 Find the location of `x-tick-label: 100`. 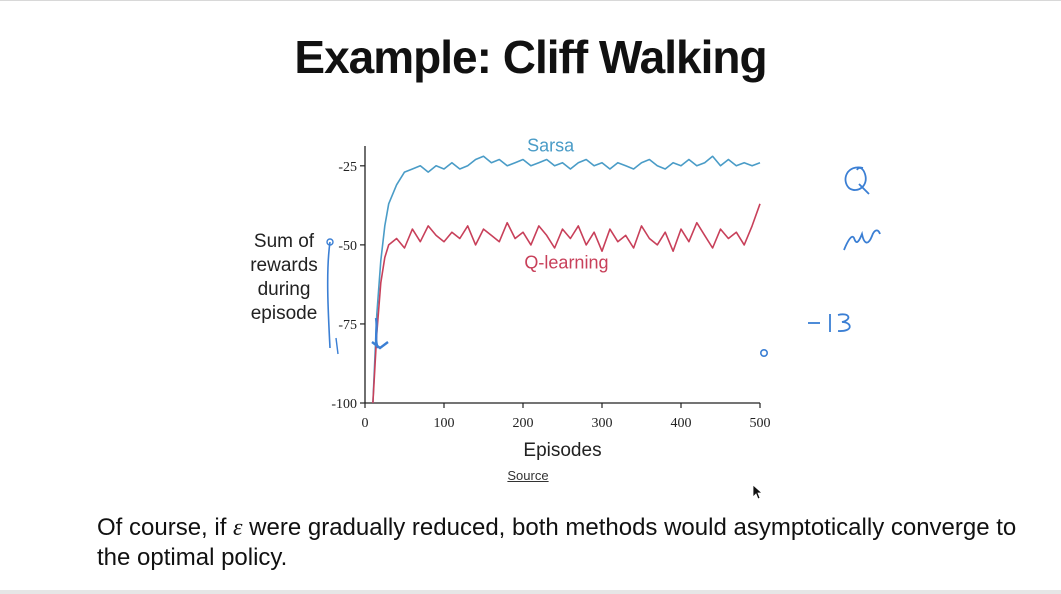

x-tick-label: 100 is located at coordinates (444, 423).